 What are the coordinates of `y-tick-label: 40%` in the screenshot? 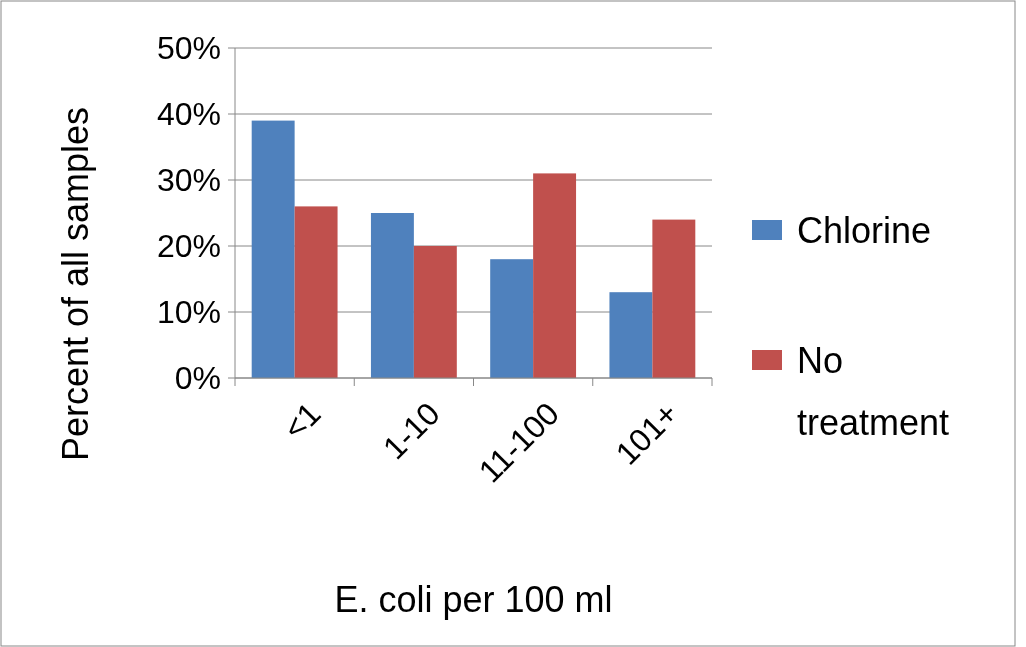 It's located at (188, 114).